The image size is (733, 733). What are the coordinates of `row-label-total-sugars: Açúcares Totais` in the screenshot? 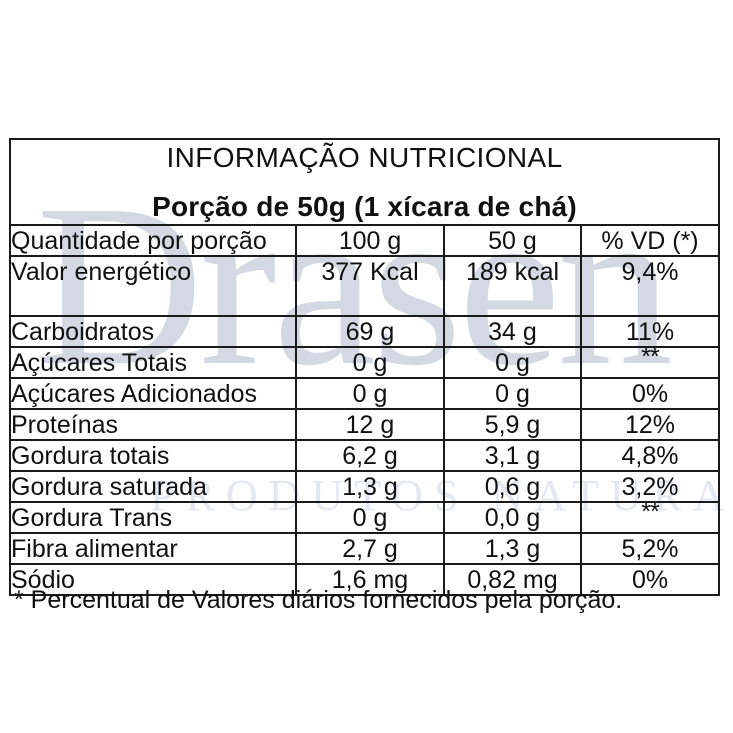 It's located at (153, 362).